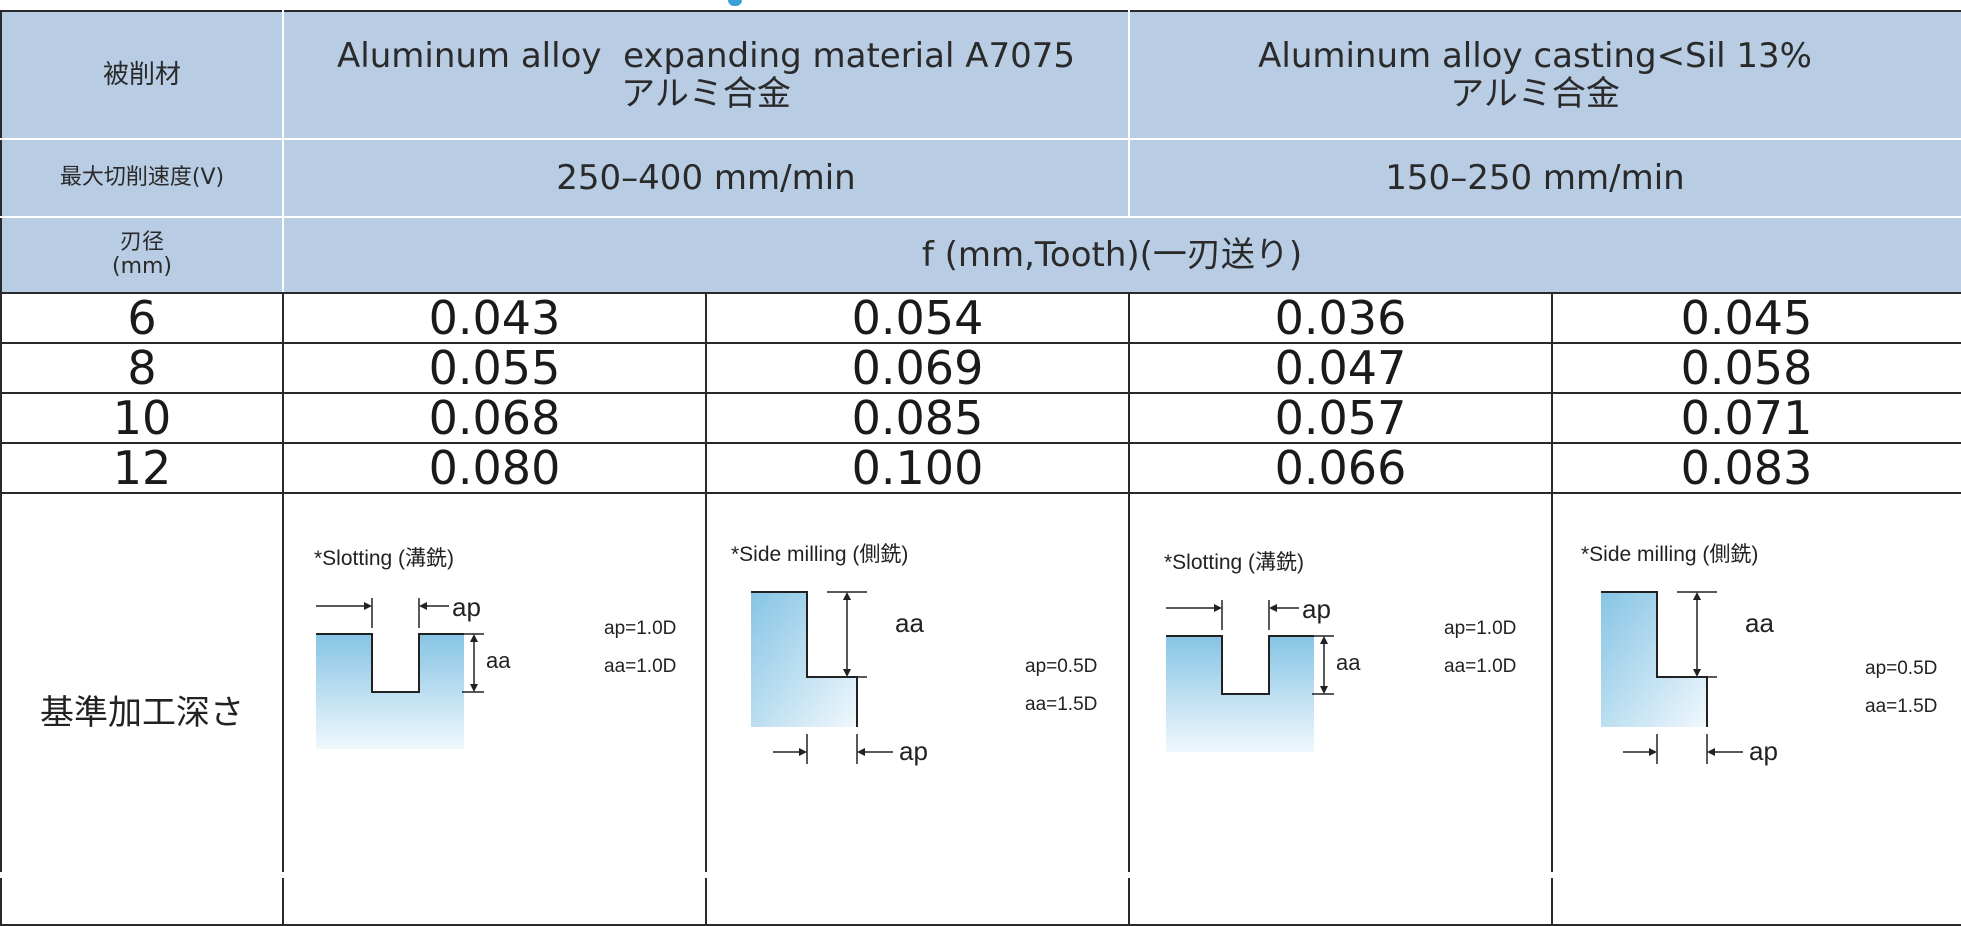 The height and width of the screenshot is (926, 1961). I want to click on table-row: 6 0.043 0.054 0.036 0.045, so click(980, 318).